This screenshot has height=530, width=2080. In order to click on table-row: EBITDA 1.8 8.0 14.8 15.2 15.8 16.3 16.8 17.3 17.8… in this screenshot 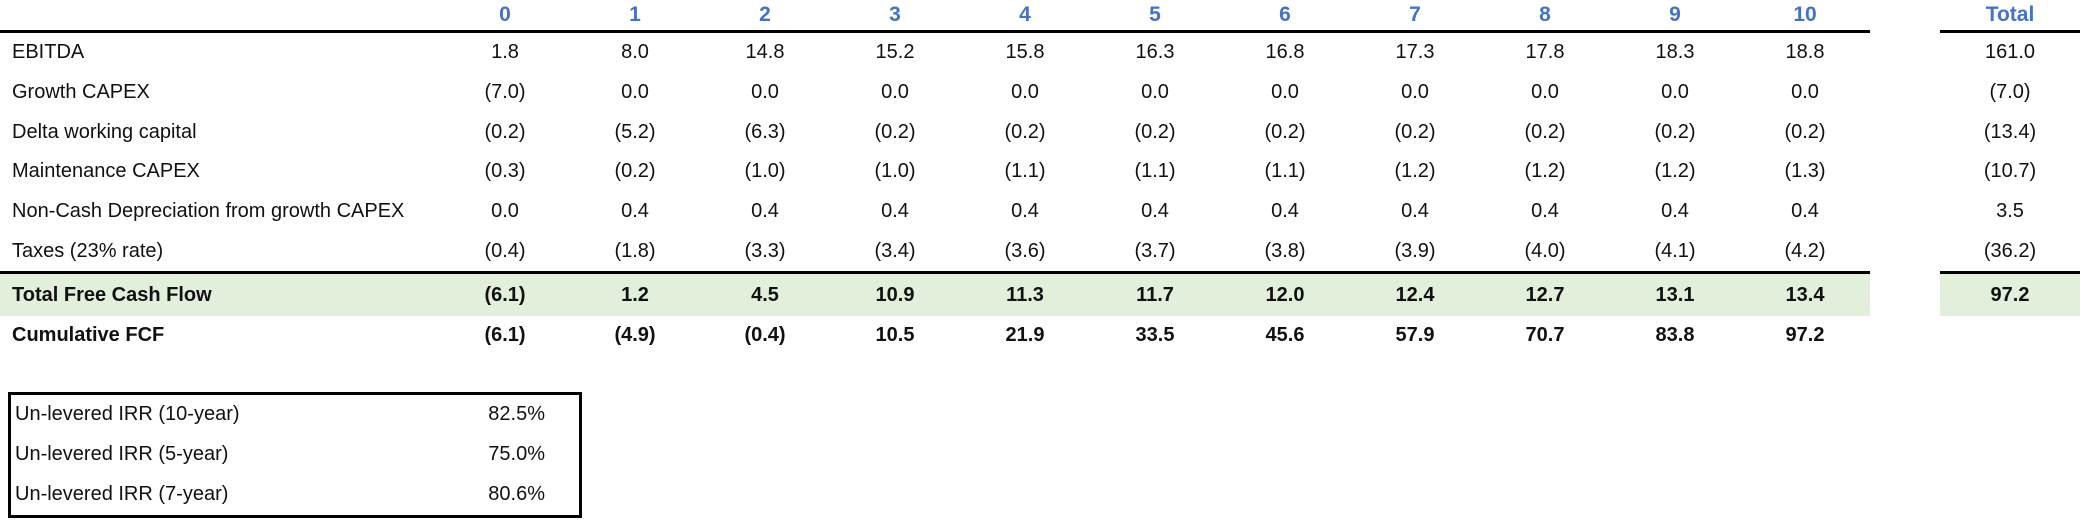, I will do `click(1040, 53)`.